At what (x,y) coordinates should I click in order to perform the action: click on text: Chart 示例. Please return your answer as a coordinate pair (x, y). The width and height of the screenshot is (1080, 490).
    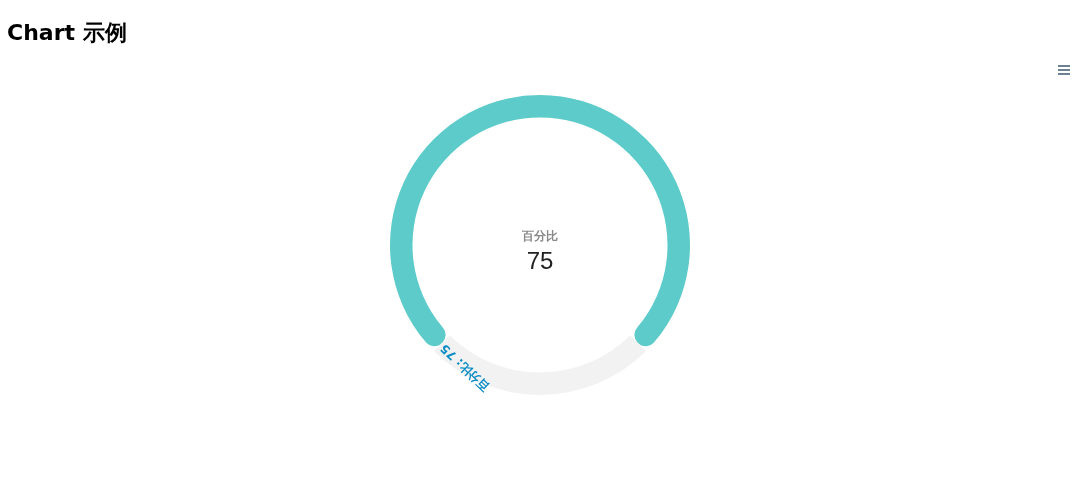
    Looking at the image, I should click on (67, 33).